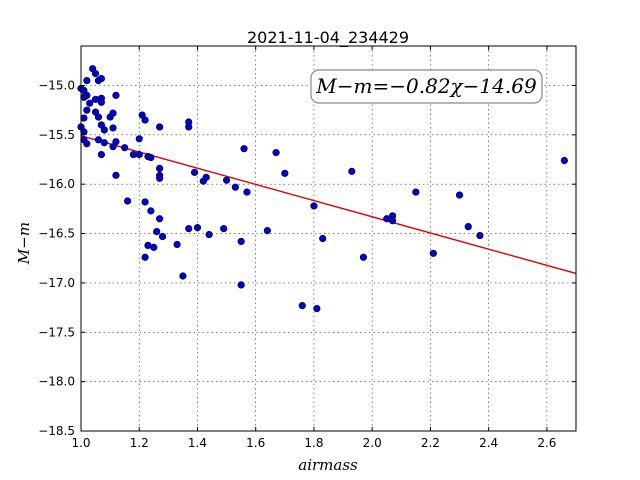 This screenshot has height=480, width=640. I want to click on x-axis-label: airmass, so click(328, 465).